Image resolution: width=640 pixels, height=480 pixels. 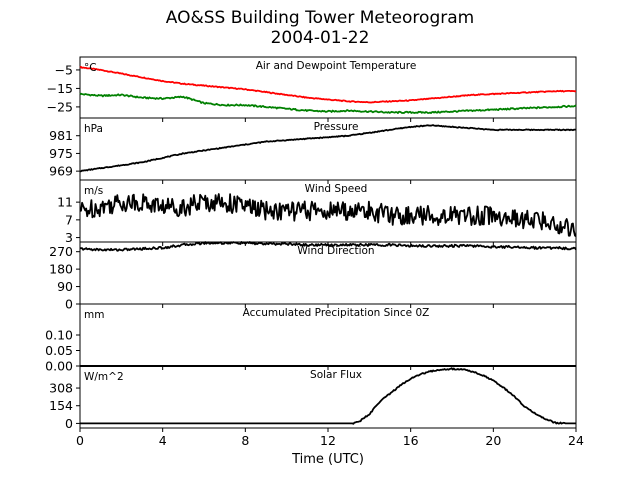 I want to click on series-line-wind_direction, so click(x=328, y=246).